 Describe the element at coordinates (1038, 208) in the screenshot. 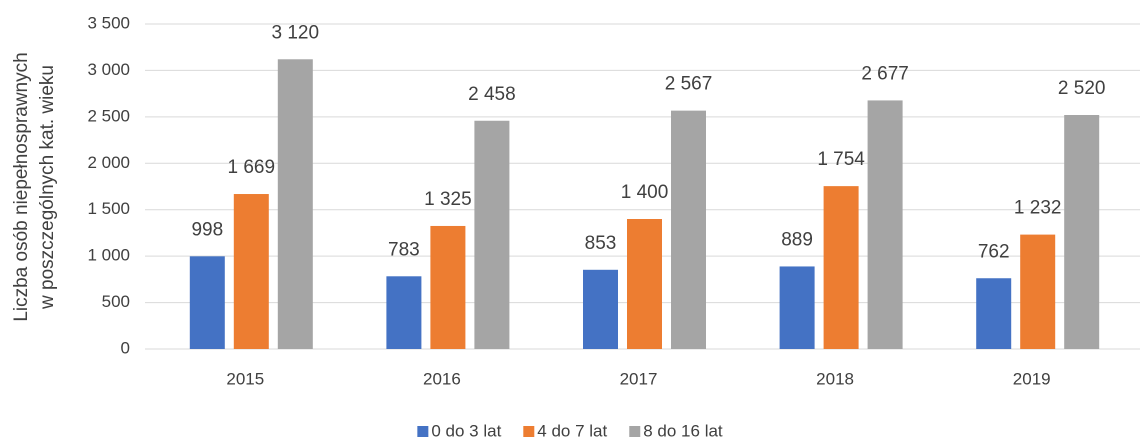

I see `value-label: 1 232` at that location.